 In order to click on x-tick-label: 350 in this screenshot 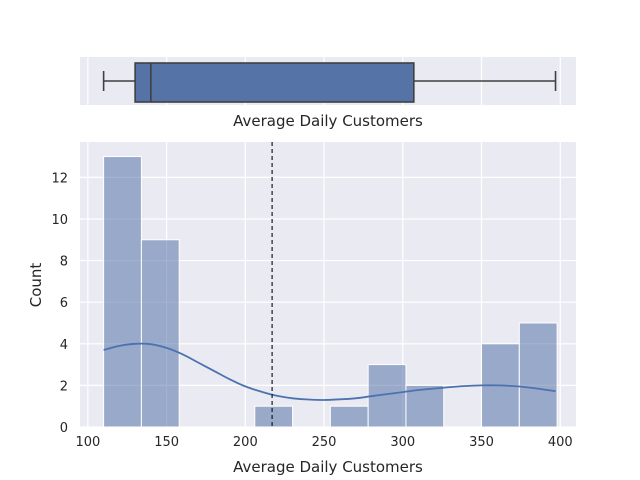, I will do `click(481, 442)`.